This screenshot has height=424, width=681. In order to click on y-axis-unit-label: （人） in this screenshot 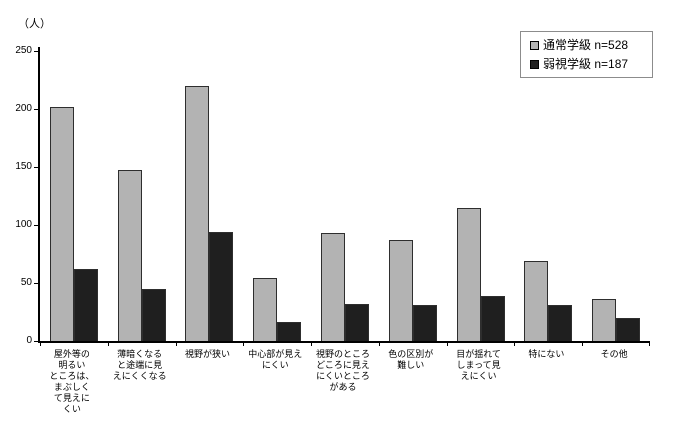, I will do `click(34, 24)`.